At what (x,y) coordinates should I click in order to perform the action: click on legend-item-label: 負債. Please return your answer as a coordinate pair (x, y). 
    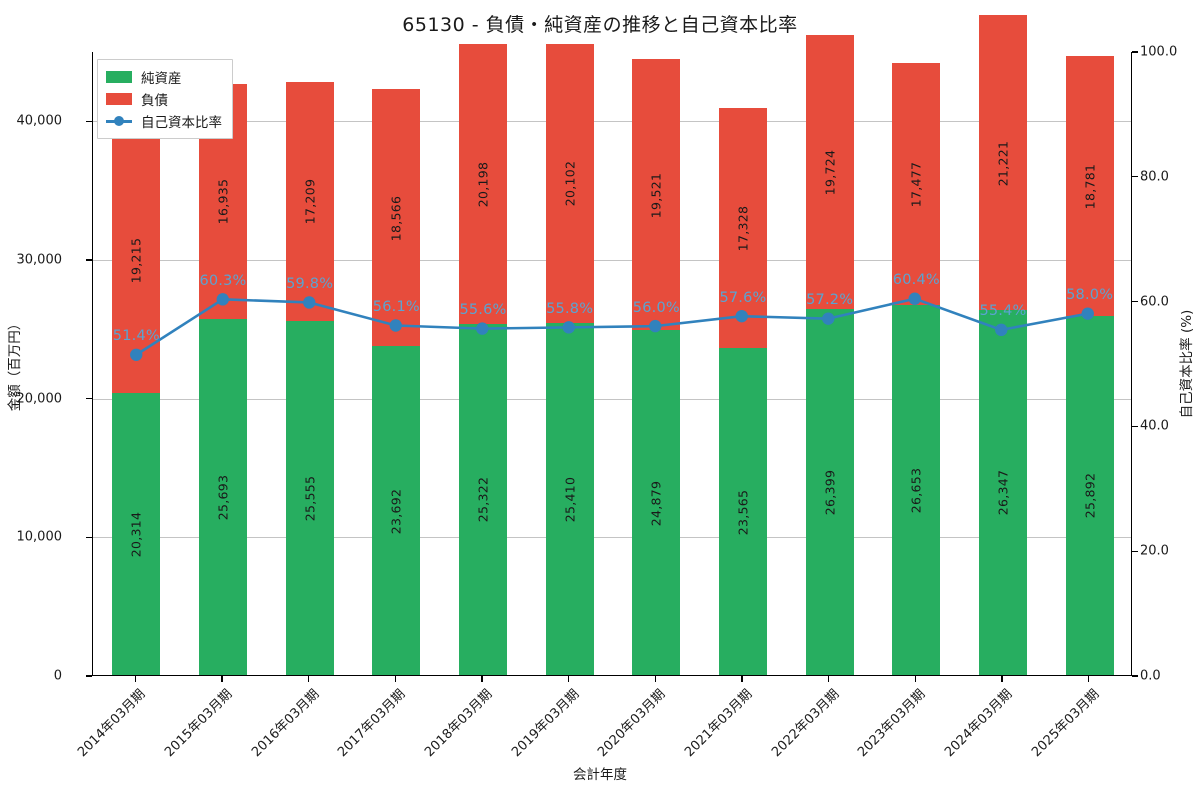
    Looking at the image, I should click on (154, 101).